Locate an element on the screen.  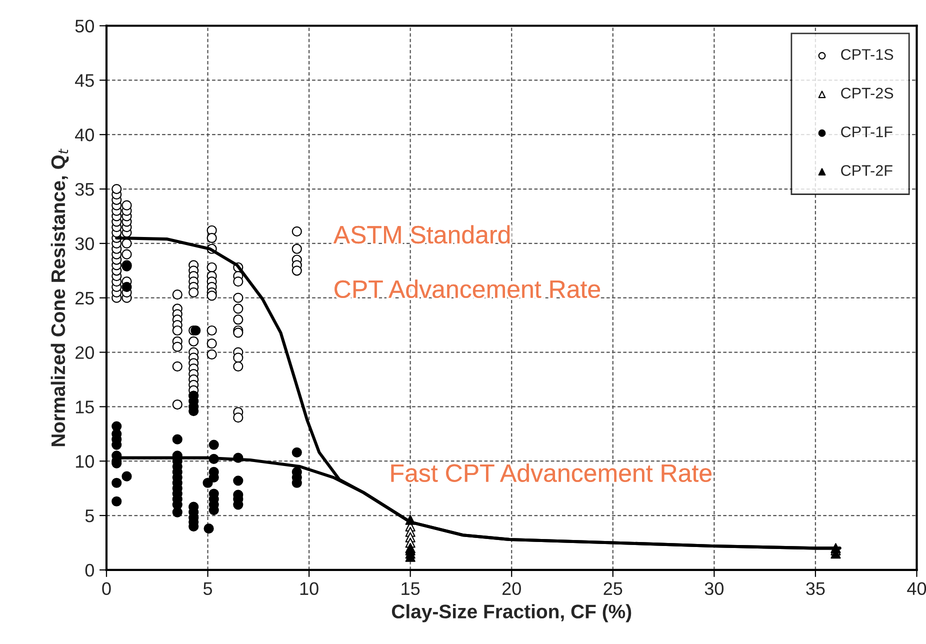
x-tick-label: 35 is located at coordinates (815, 589).